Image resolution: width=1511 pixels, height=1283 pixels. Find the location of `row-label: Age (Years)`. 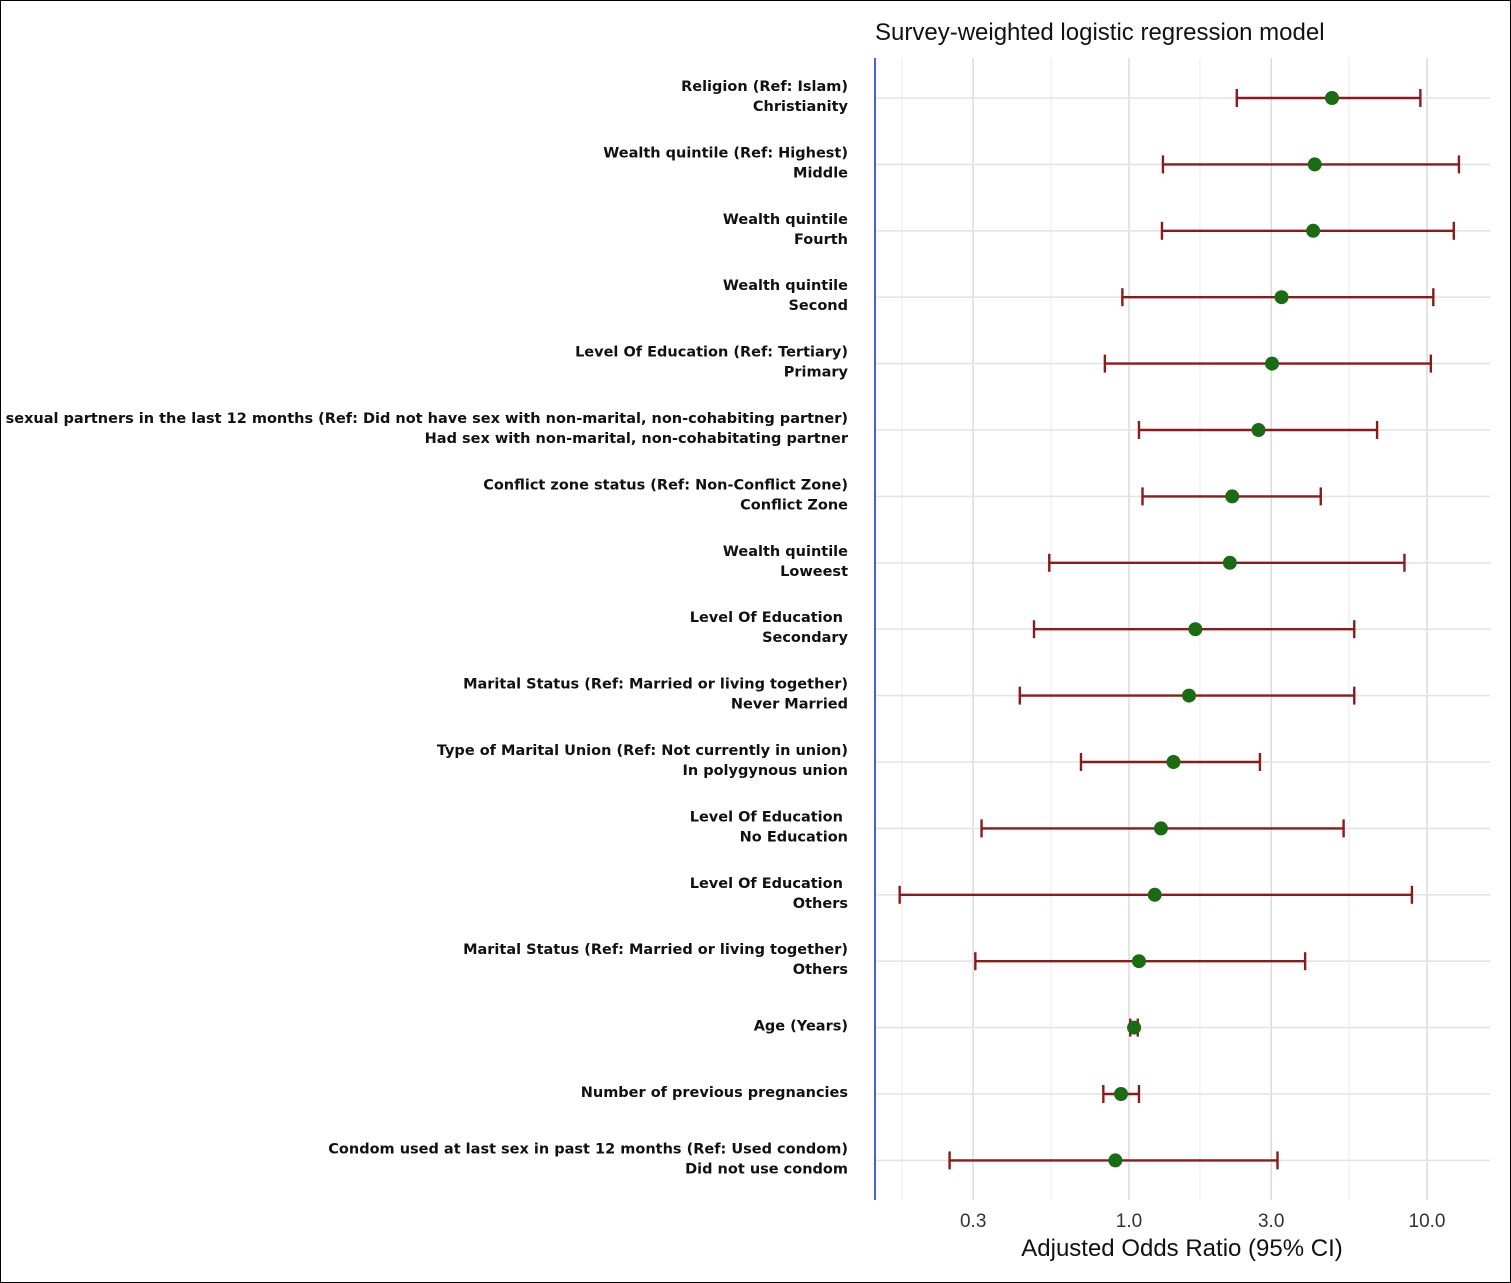

row-label: Age (Years) is located at coordinates (801, 1027).